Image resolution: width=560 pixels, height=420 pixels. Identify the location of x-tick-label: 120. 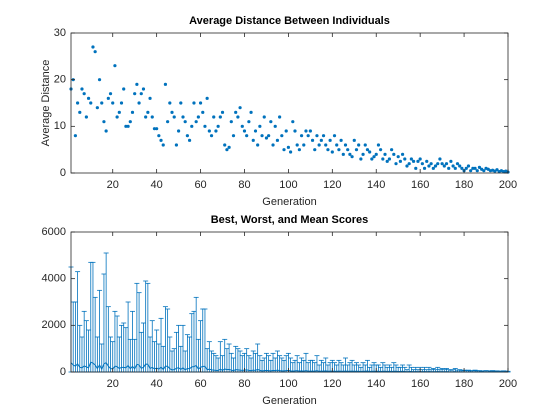
(332, 185).